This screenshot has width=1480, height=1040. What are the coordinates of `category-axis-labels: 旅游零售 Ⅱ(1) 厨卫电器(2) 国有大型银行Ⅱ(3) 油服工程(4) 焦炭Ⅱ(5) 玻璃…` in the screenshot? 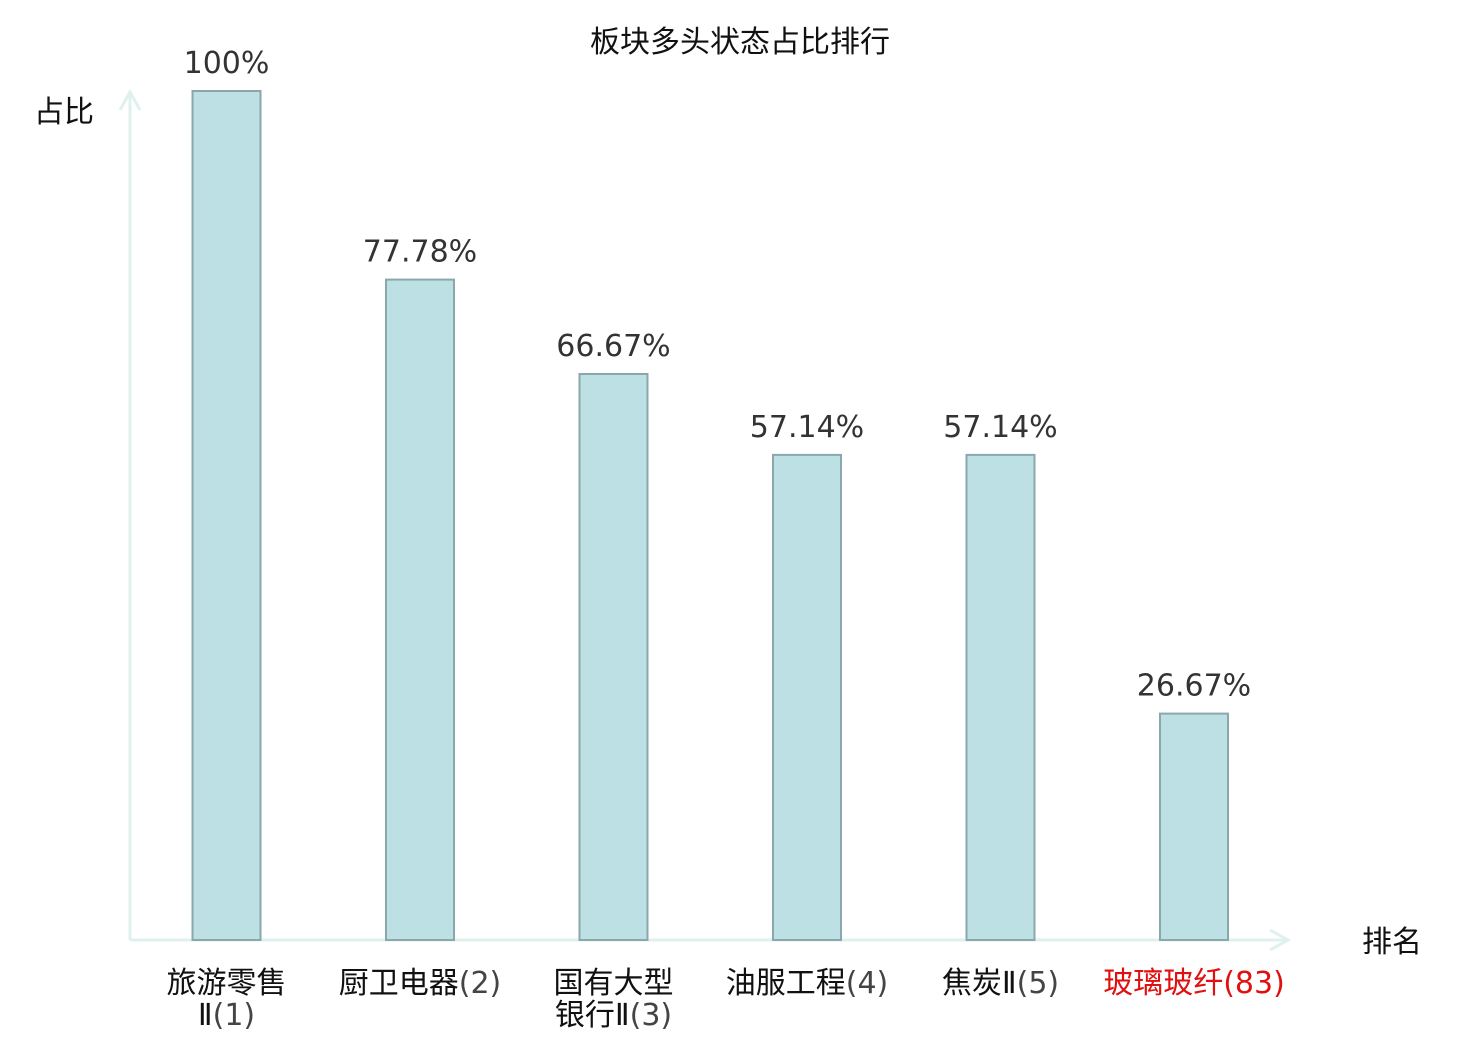 It's located at (726, 999).